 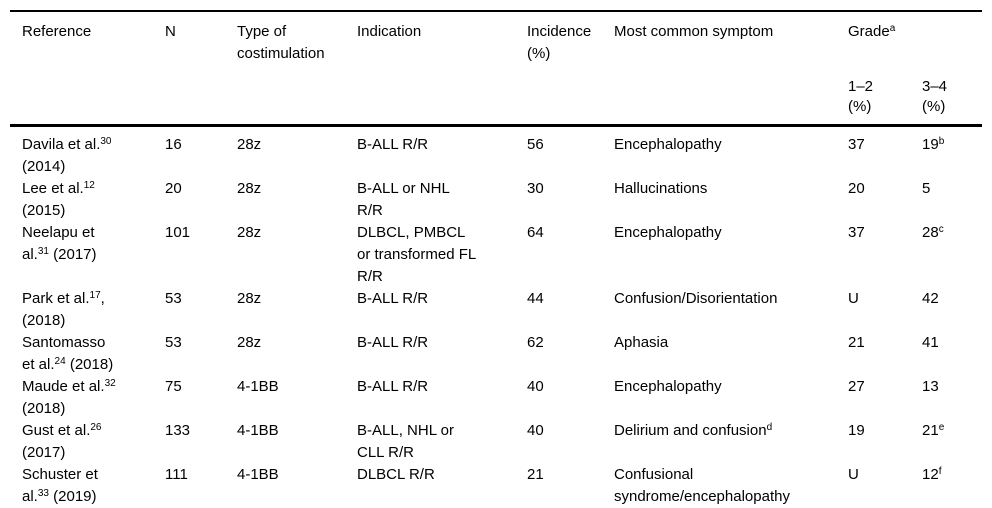 What do you see at coordinates (281, 42) in the screenshot?
I see `col-header-costimulation: Type of costimulation` at bounding box center [281, 42].